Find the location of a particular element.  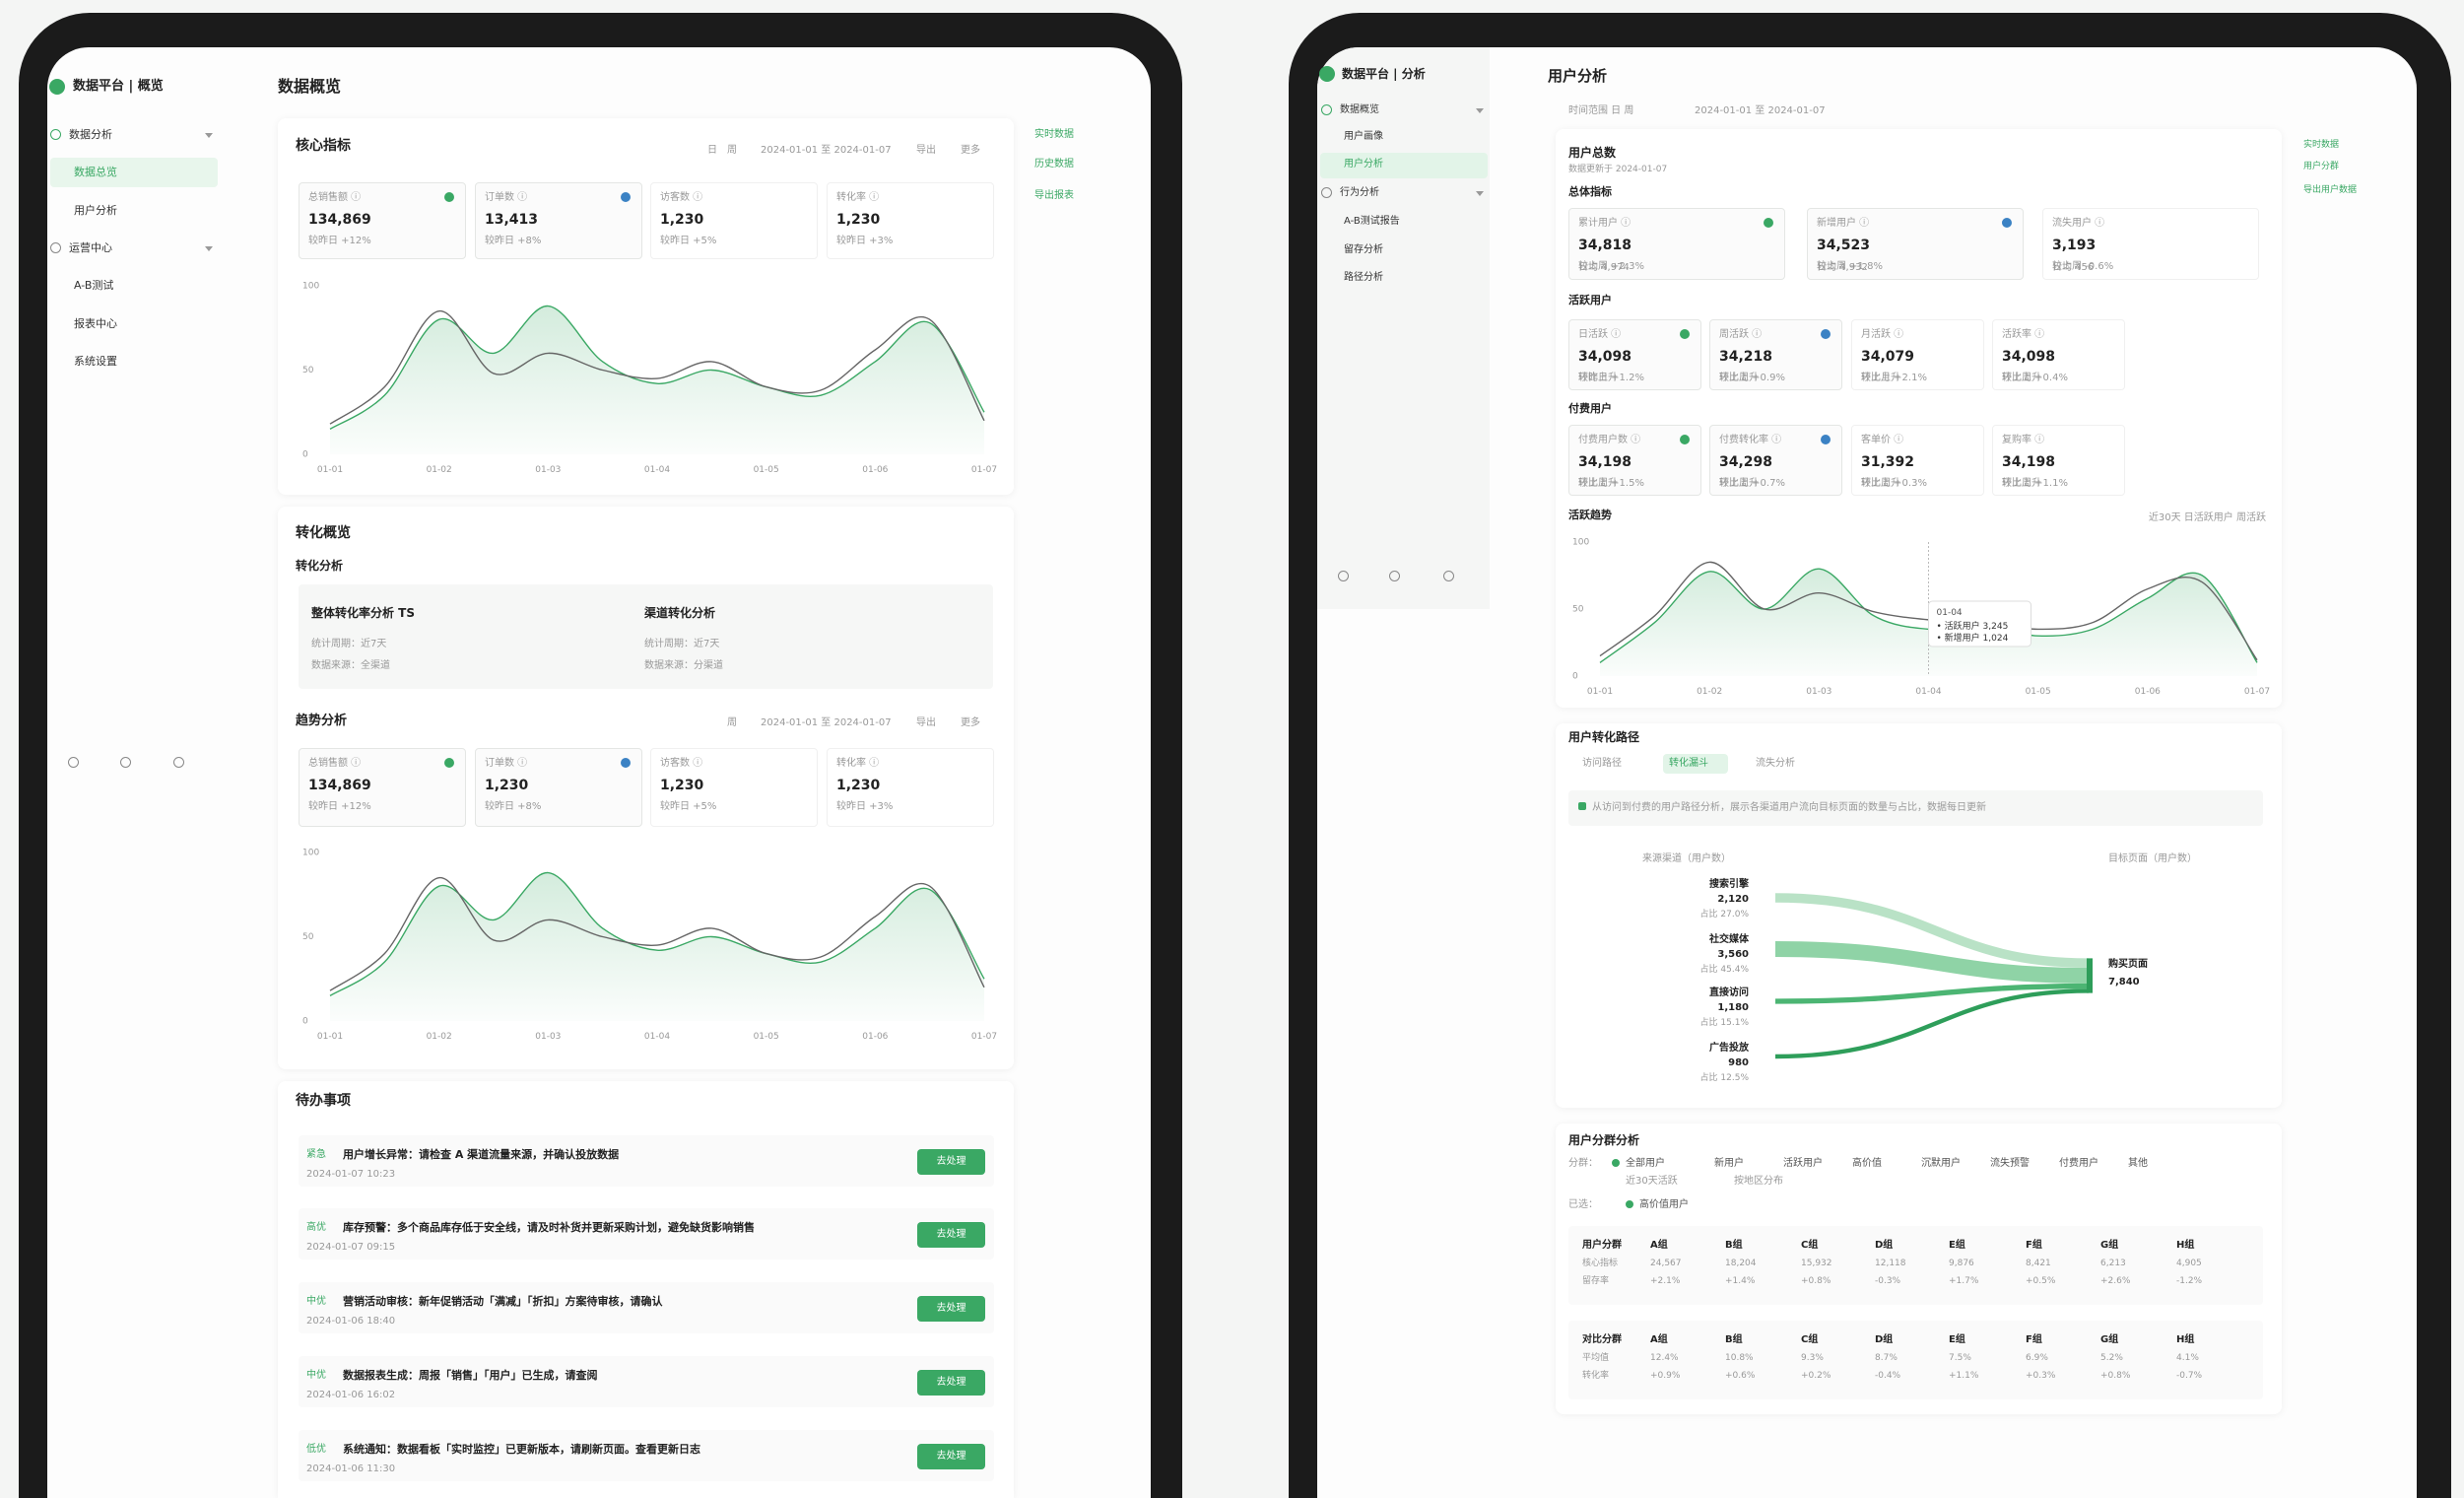

table-cell: B组 is located at coordinates (1734, 1339).